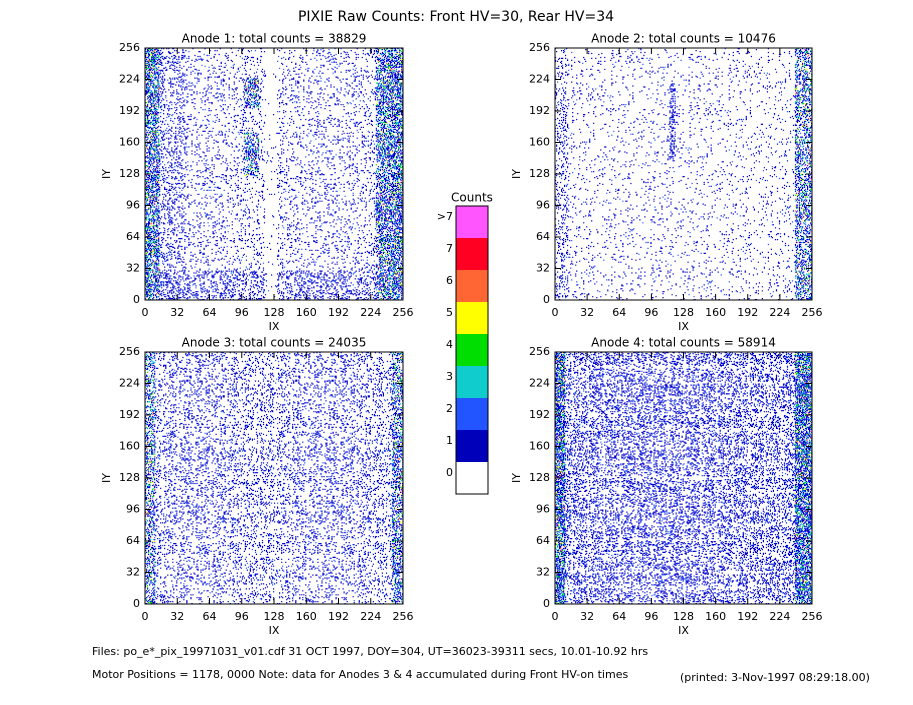 This screenshot has width=913, height=705. I want to click on plot-frame, so click(683, 174).